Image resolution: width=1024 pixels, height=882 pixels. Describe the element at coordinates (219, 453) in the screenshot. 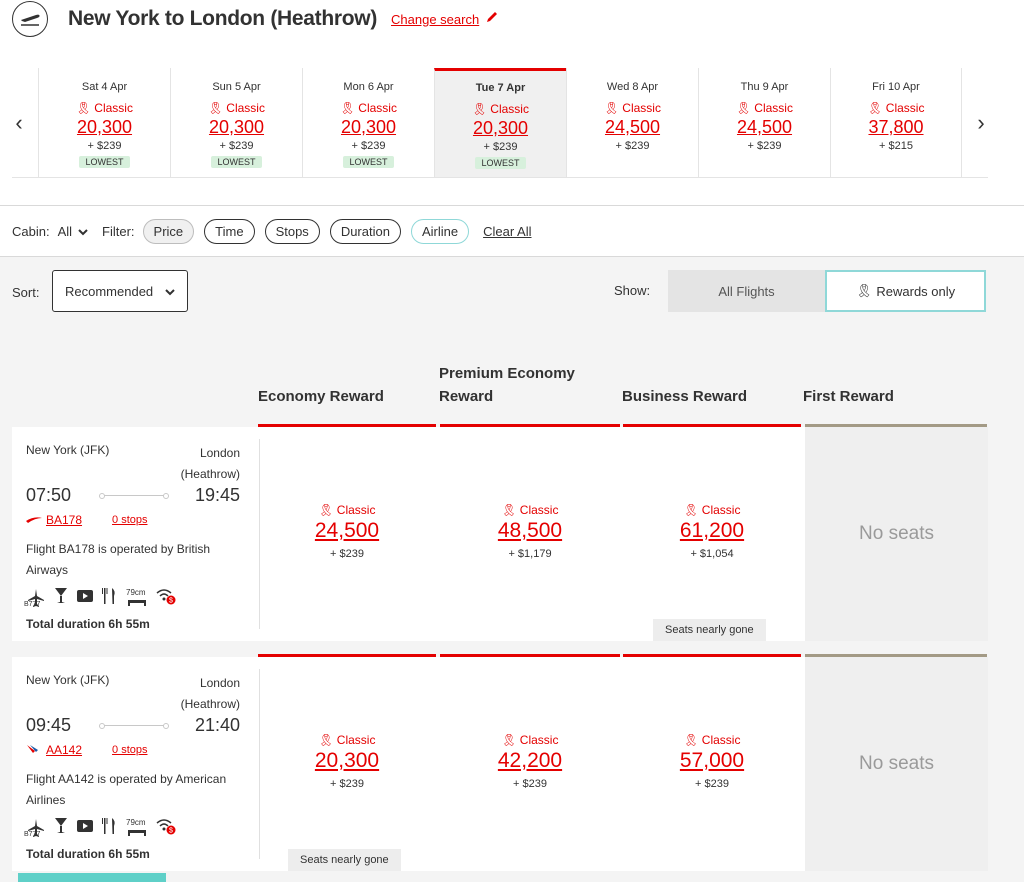

I see `destination-city: London` at that location.